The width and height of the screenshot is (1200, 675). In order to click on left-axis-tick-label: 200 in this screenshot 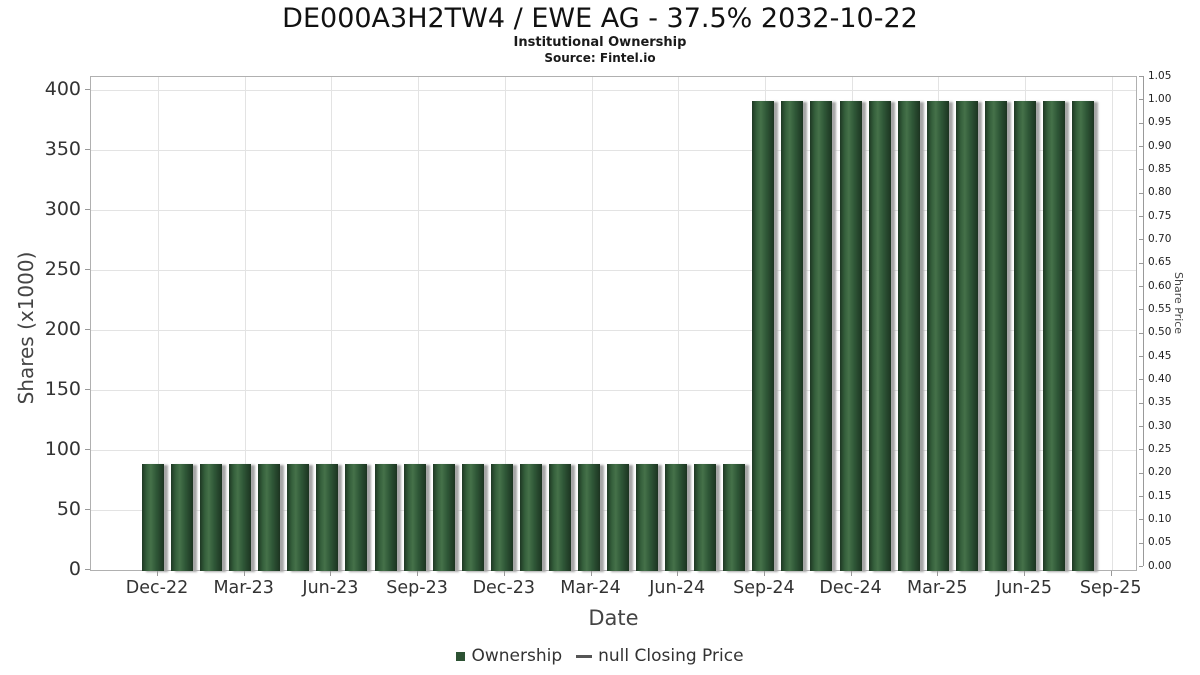, I will do `click(62, 328)`.